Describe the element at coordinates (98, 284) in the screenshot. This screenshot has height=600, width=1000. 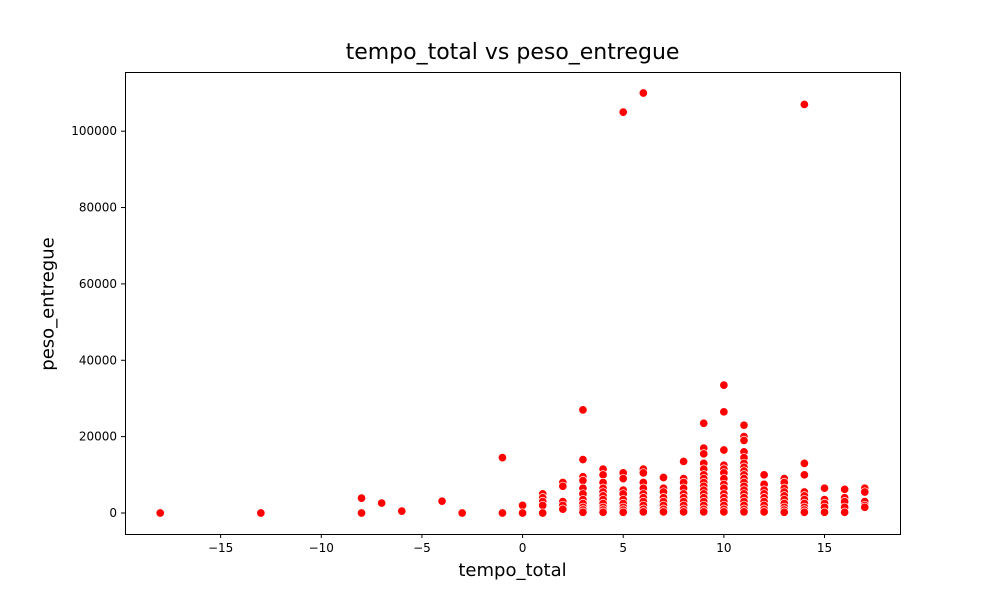
I see `y-tick-label: 60000` at that location.